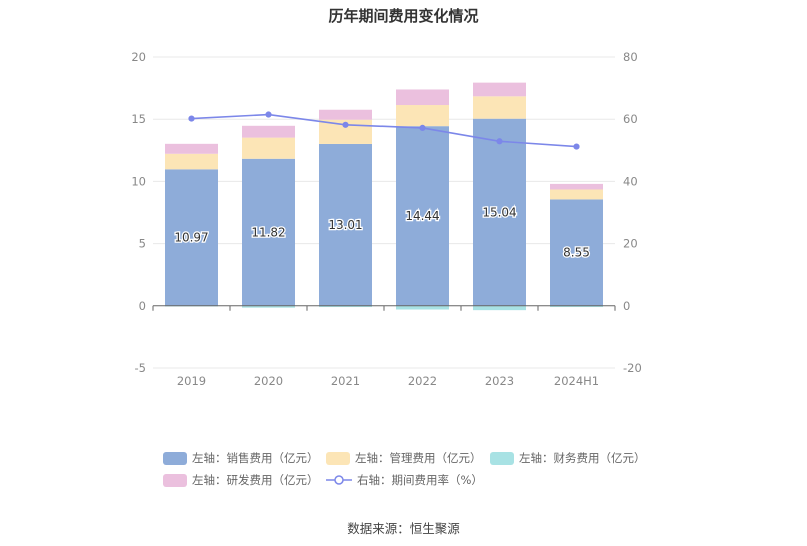 This screenshot has width=807, height=546. I want to click on right-axis-tick-label: 20, so click(630, 244).